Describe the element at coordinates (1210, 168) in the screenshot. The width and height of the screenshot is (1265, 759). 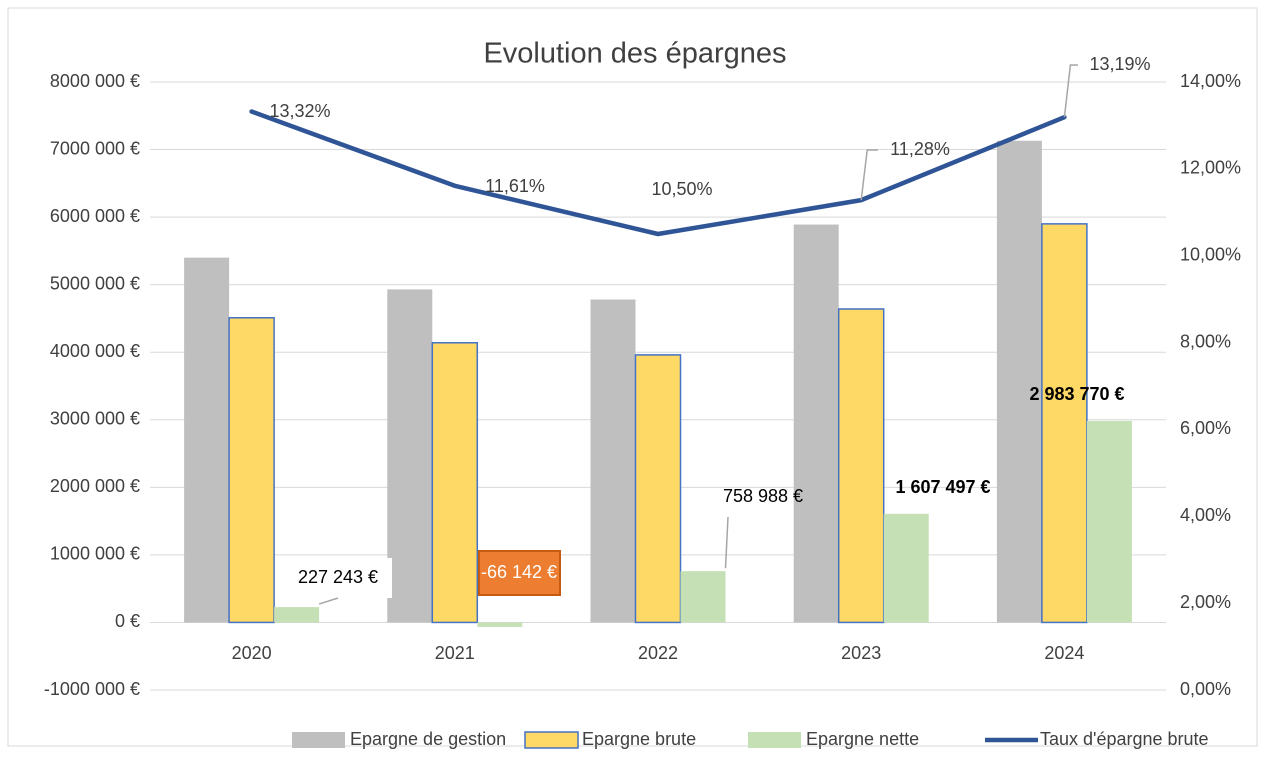
I see `y2-tick-label: 12,00%` at that location.